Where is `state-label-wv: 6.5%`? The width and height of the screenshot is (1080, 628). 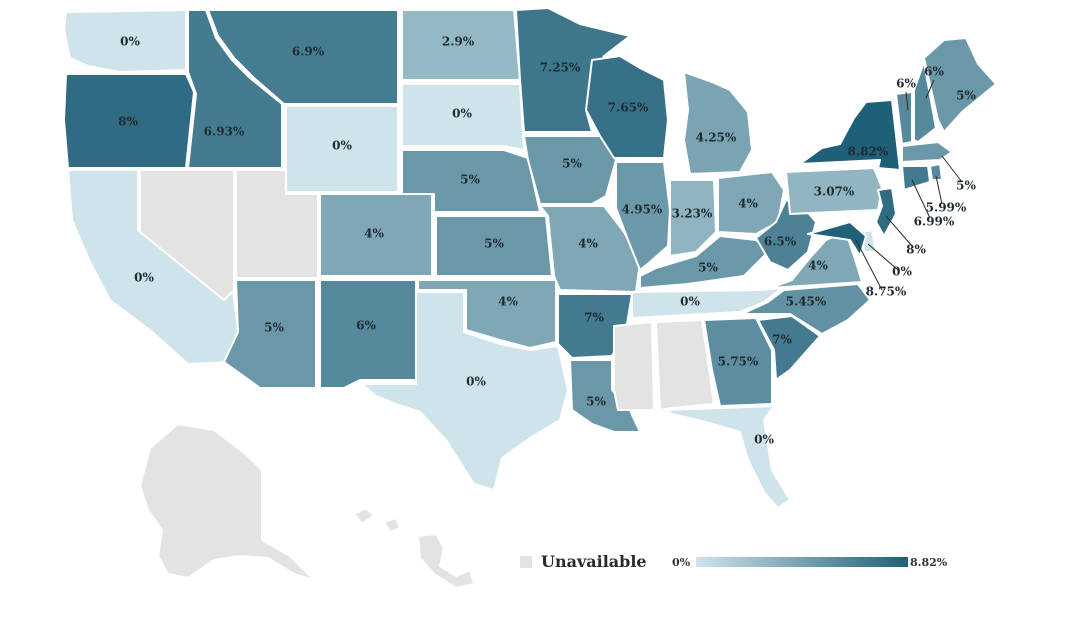
state-label-wv: 6.5% is located at coordinates (780, 242).